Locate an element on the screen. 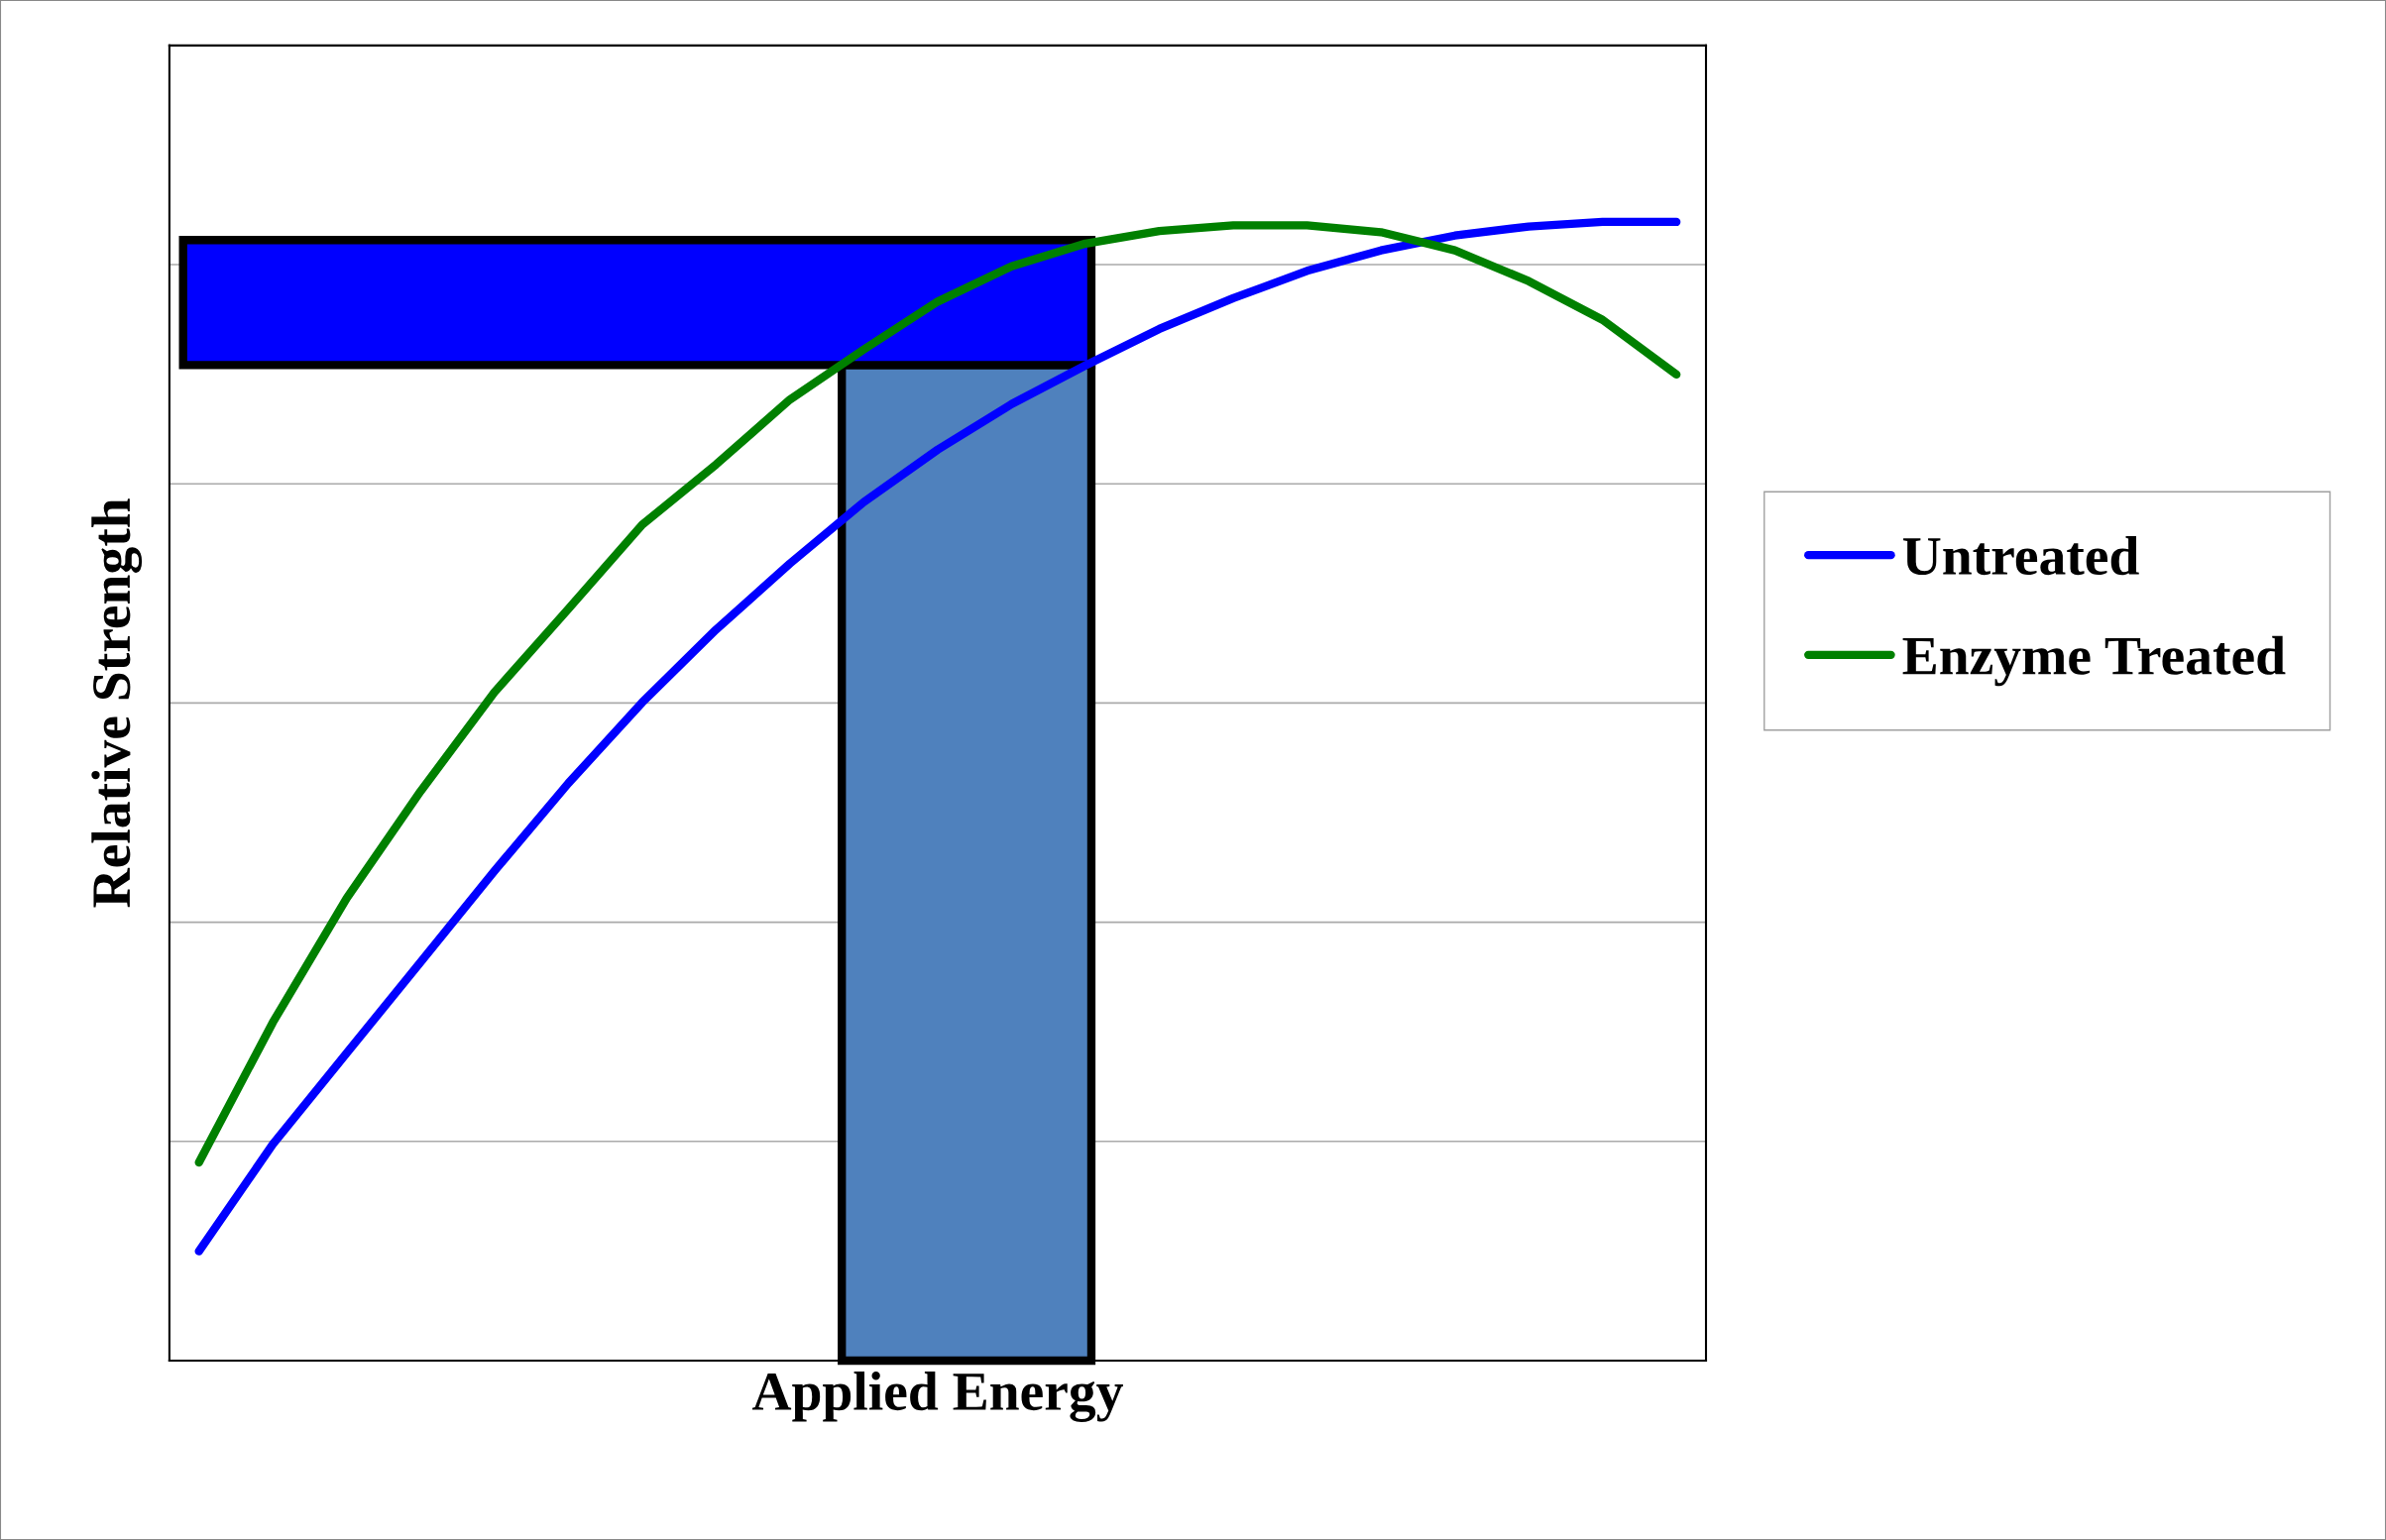 Image resolution: width=2386 pixels, height=1540 pixels. y-axis-title: Relative Strength is located at coordinates (117, 703).